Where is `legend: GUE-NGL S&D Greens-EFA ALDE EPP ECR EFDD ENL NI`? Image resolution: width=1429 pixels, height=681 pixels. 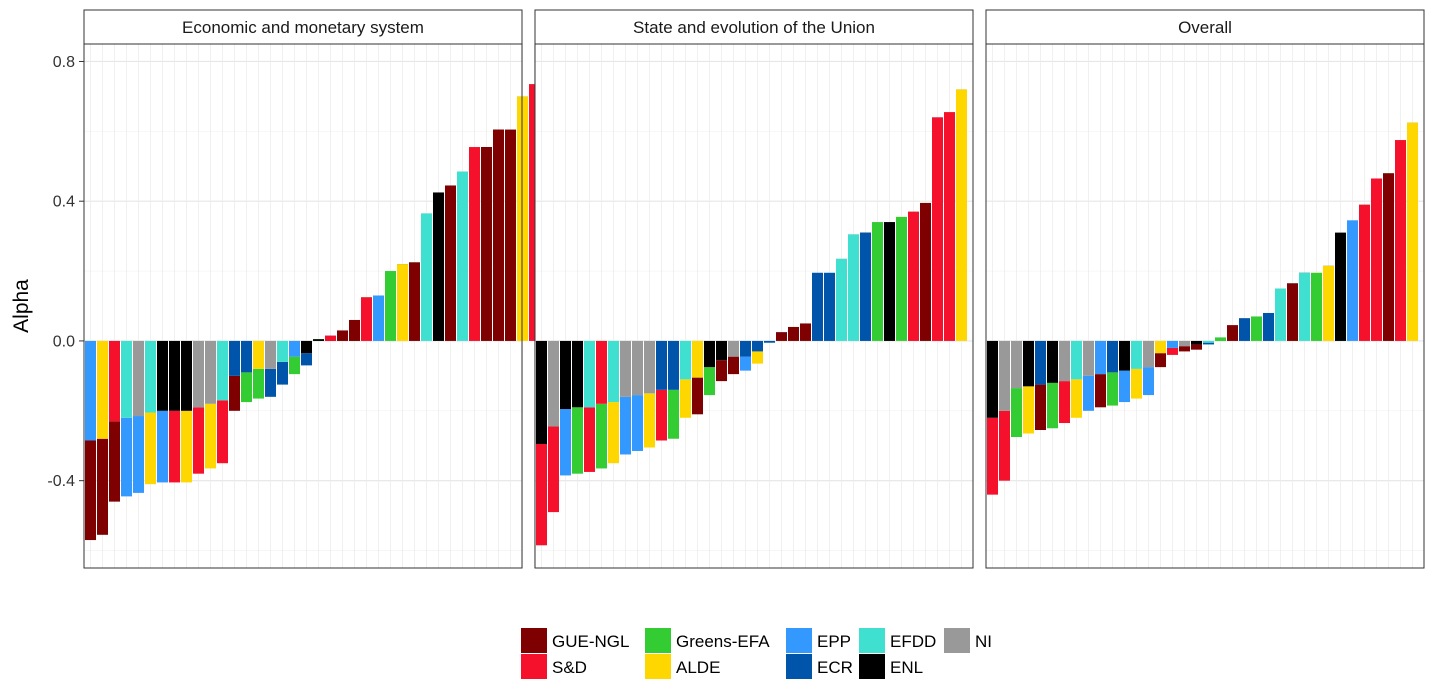 legend: GUE-NGL S&D Greens-EFA ALDE EPP ECR EFDD ENL NI is located at coordinates (756, 653).